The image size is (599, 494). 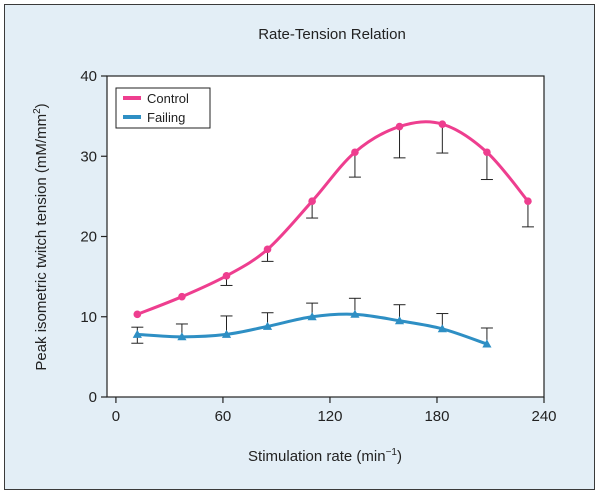 I want to click on x-tick-label: 180, so click(x=436, y=416).